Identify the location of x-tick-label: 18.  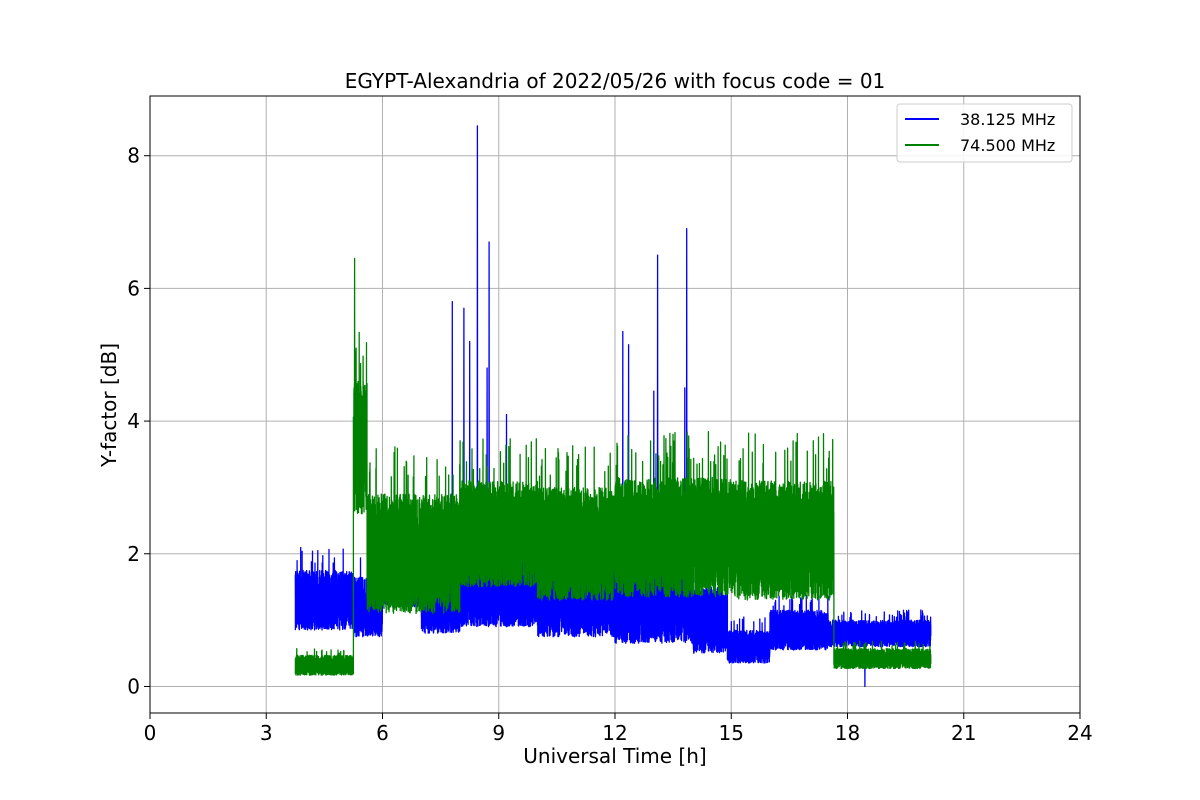
(847, 733).